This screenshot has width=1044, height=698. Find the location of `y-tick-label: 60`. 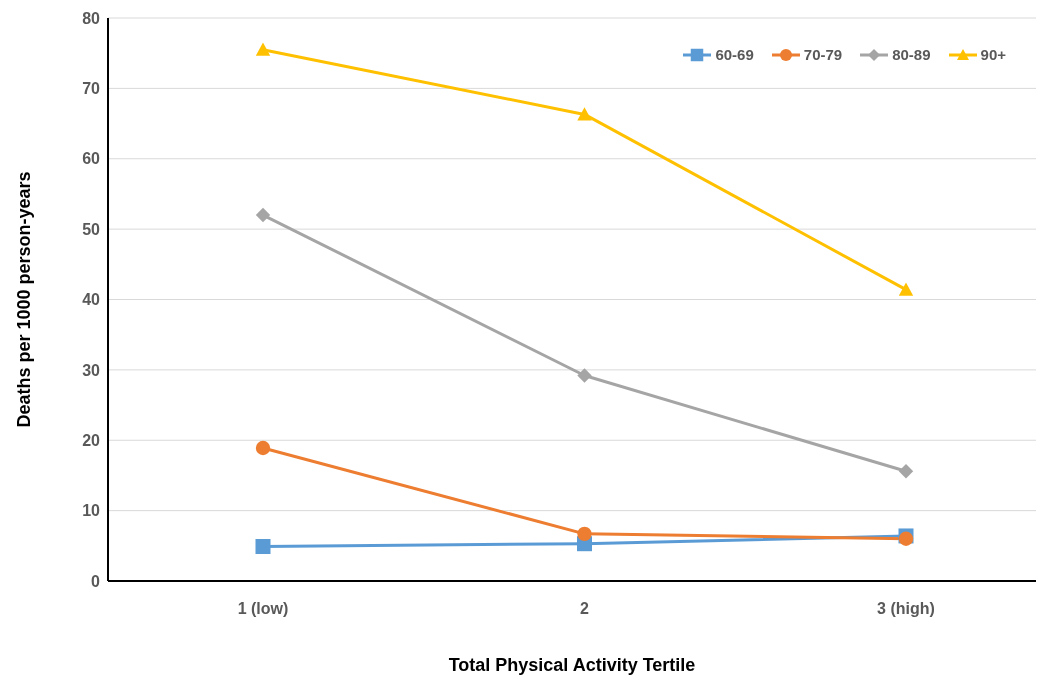

y-tick-label: 60 is located at coordinates (91, 159).